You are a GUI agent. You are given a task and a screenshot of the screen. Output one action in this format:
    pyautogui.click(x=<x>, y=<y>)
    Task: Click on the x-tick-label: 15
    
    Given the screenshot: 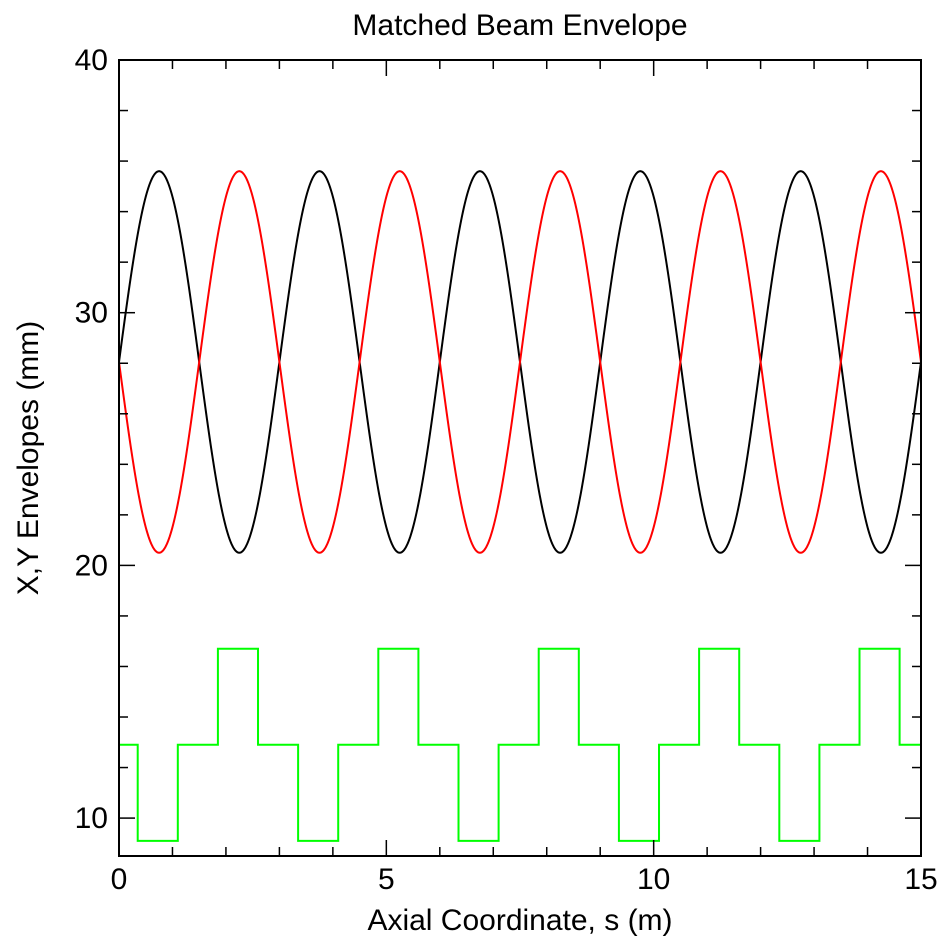 What is the action you would take?
    pyautogui.click(x=920, y=879)
    